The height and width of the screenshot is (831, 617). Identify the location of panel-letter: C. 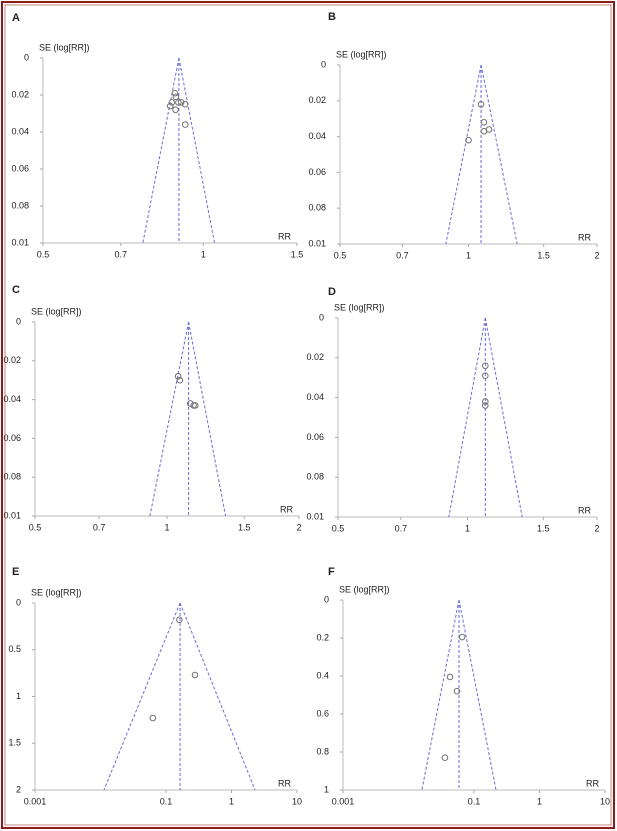
(16, 290).